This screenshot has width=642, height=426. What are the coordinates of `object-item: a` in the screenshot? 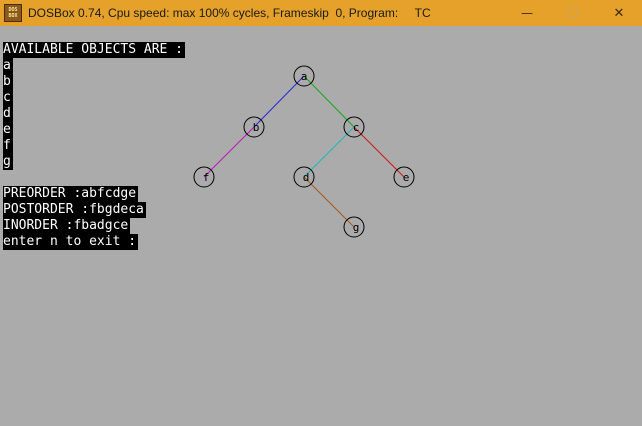 It's located at (8, 66).